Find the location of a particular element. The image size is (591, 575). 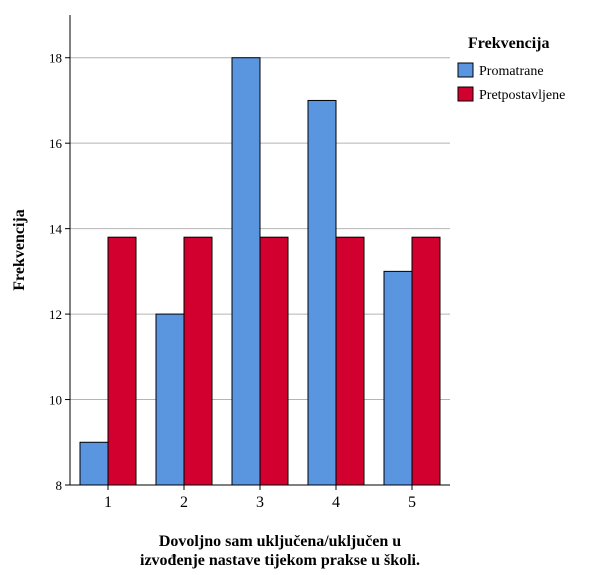

y-tick-label: 18 is located at coordinates (55, 58).